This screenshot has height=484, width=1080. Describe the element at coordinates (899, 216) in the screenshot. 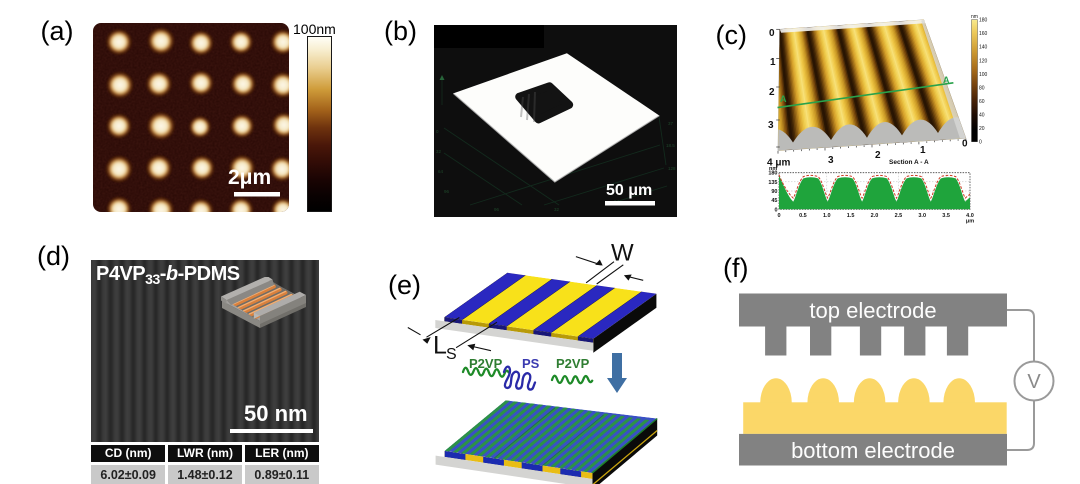

I see `svg-text: 2.5` at that location.